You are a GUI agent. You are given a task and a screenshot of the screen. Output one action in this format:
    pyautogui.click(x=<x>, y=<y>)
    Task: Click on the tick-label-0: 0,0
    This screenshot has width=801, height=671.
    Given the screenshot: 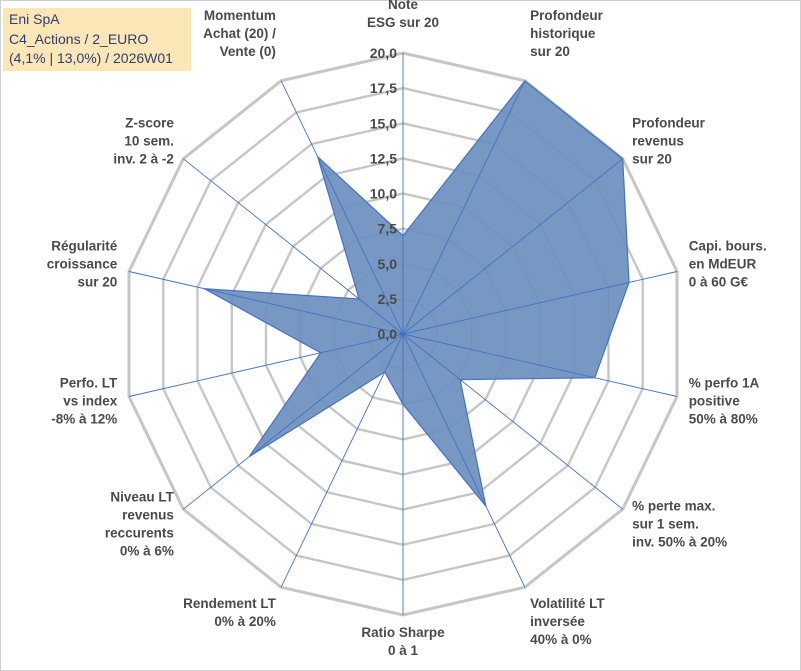 What is the action you would take?
    pyautogui.click(x=388, y=334)
    